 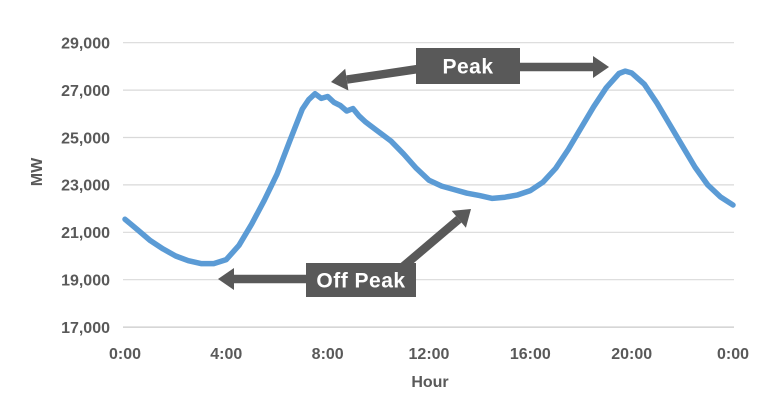 I want to click on y-tick-label: 29,000, so click(x=85, y=44).